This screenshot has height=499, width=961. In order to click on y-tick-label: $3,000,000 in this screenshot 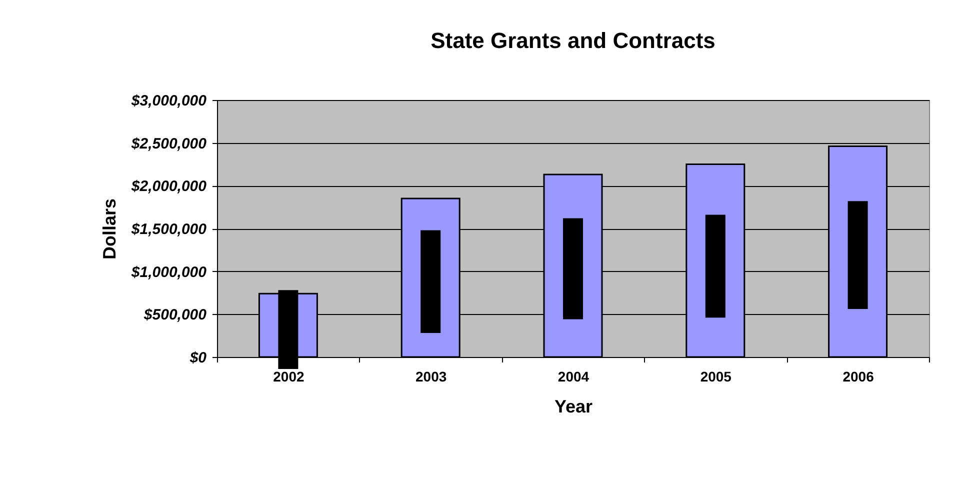, I will do `click(169, 101)`.